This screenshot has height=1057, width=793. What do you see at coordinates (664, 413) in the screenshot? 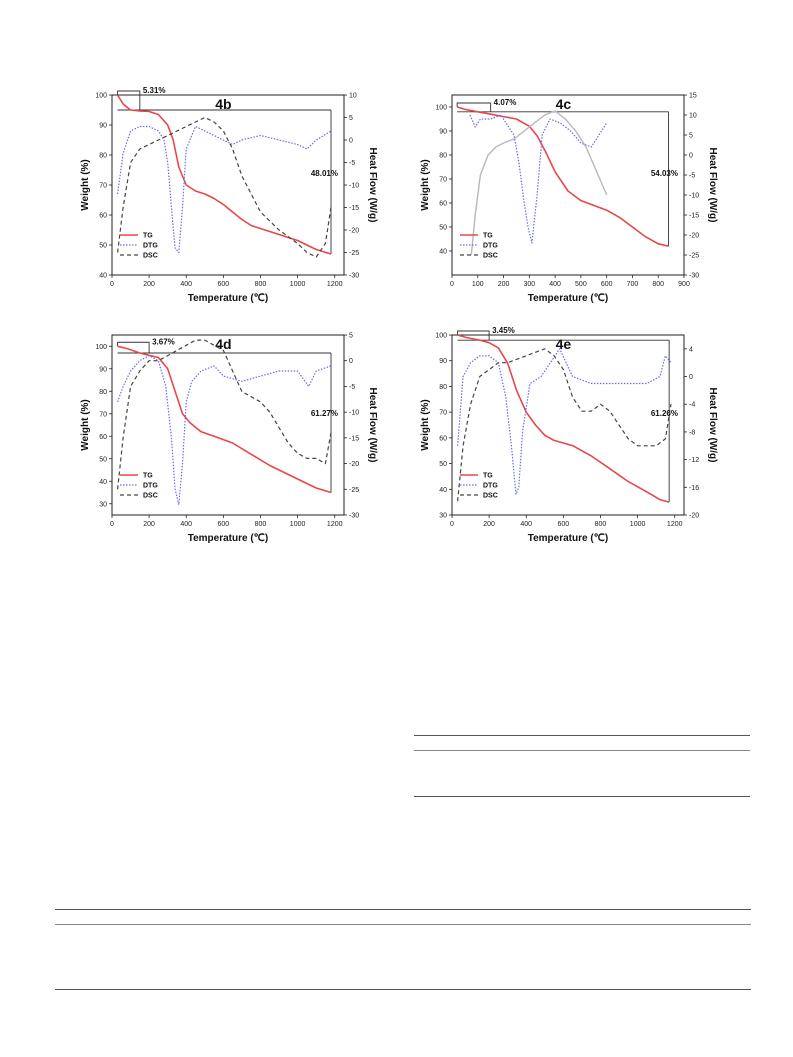
I see `annotation-total-loss: 61.26%` at bounding box center [664, 413].